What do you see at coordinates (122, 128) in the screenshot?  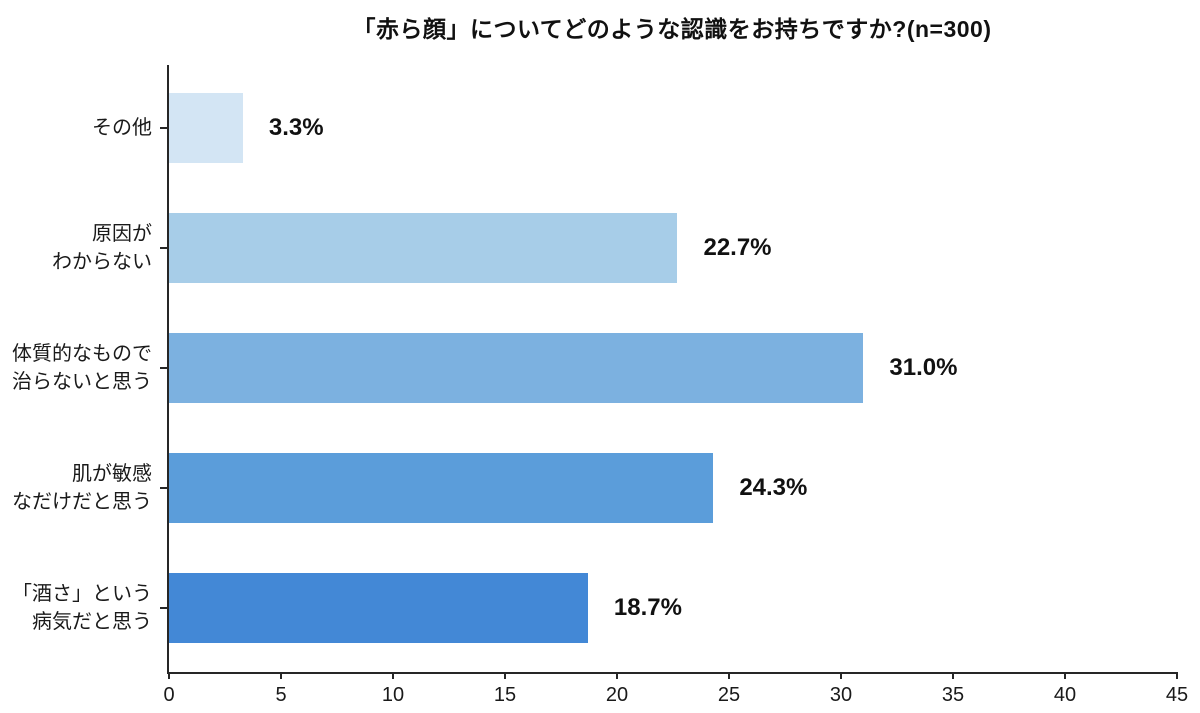 I see `category-label: その他` at bounding box center [122, 128].